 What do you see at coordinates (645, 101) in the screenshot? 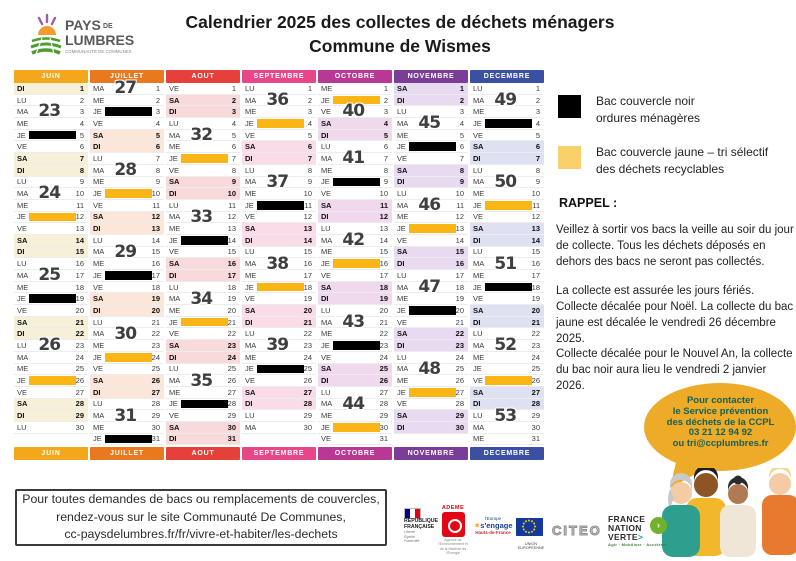
I see `legend-black-line1: Bac couvercle noir` at bounding box center [645, 101].